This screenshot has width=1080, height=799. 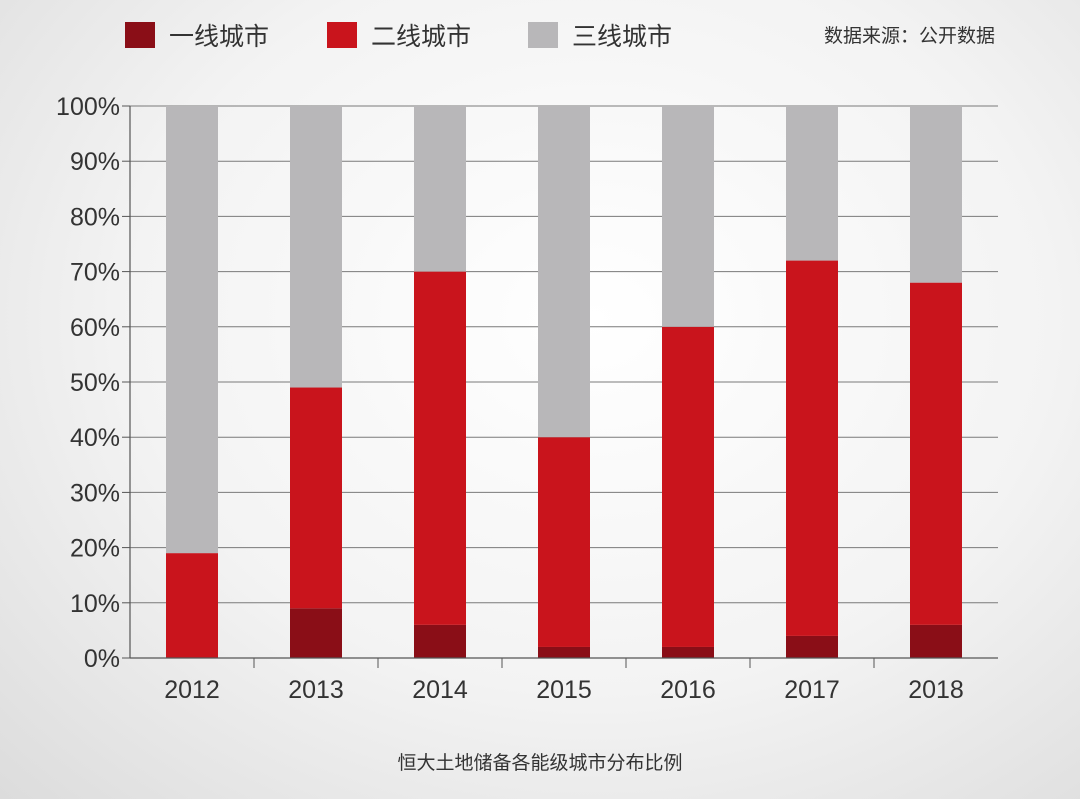 What do you see at coordinates (421, 36) in the screenshot?
I see `legend-label: 二线城市` at bounding box center [421, 36].